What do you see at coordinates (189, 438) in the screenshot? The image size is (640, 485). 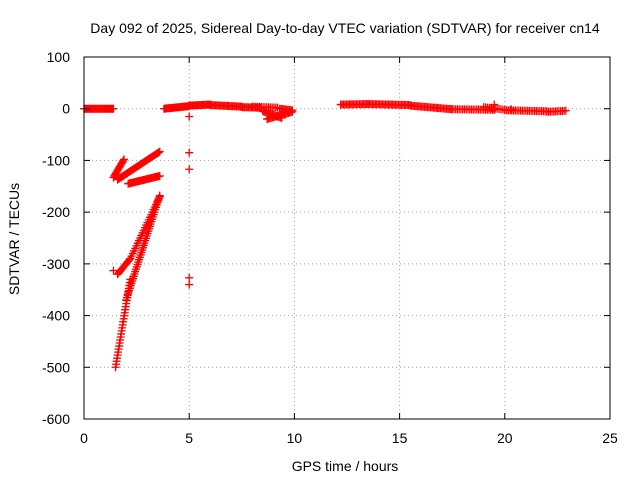 I see `x-tick-label: 5` at bounding box center [189, 438].